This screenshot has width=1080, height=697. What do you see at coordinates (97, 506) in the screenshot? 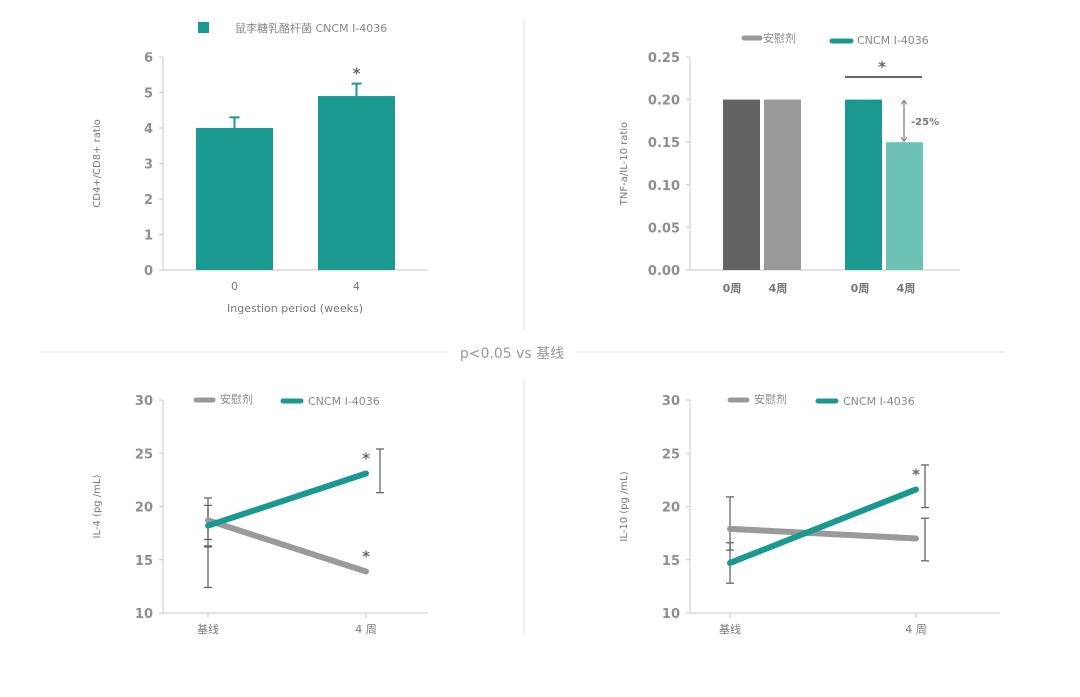
I see `y-axis-label: IL-4 (pg /mL)` at bounding box center [97, 506].